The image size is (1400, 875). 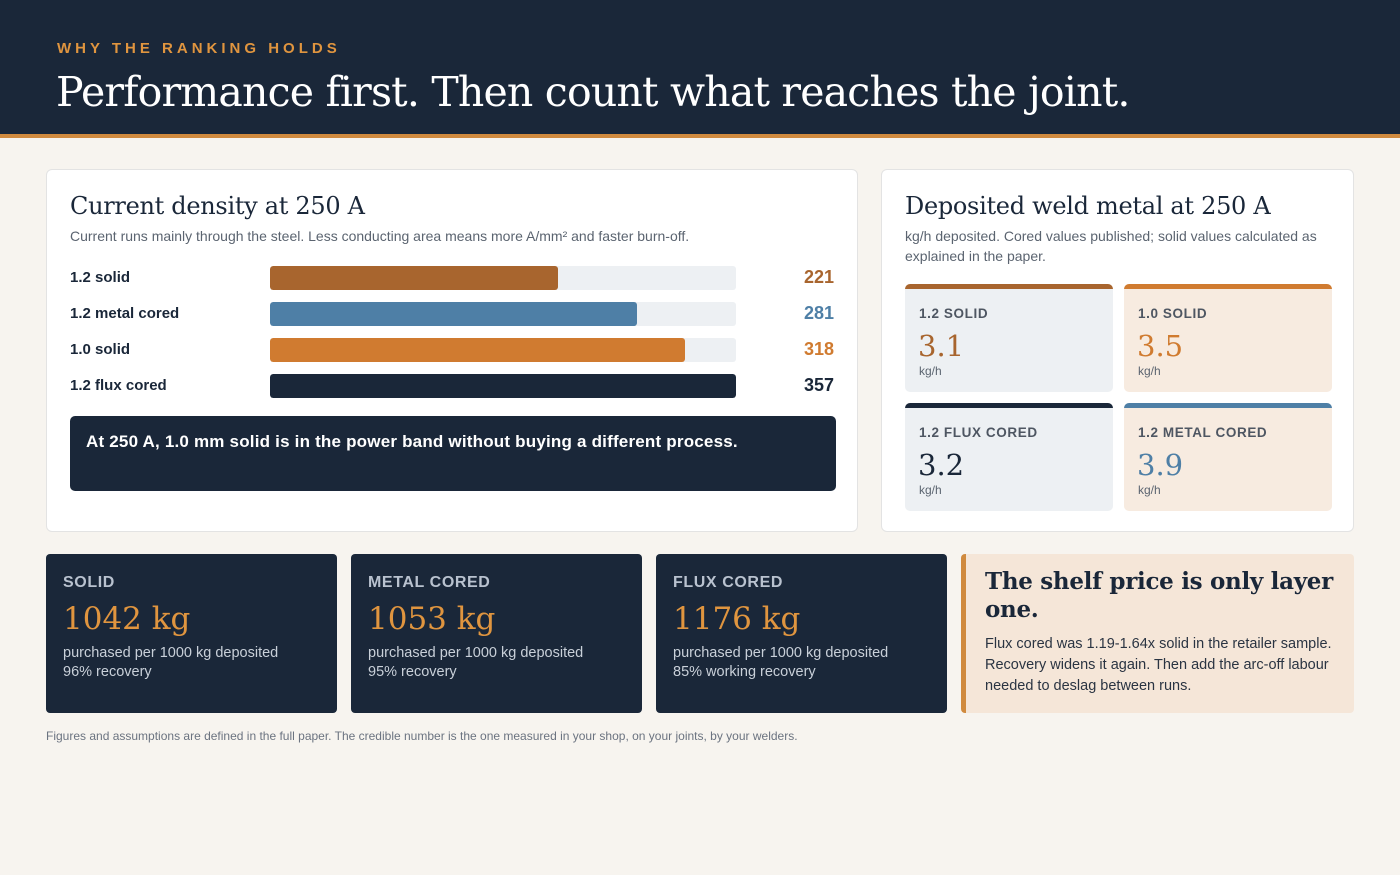 What do you see at coordinates (1203, 432) in the screenshot?
I see `deposit-tile-label: 1.2 METAL CORED` at bounding box center [1203, 432].